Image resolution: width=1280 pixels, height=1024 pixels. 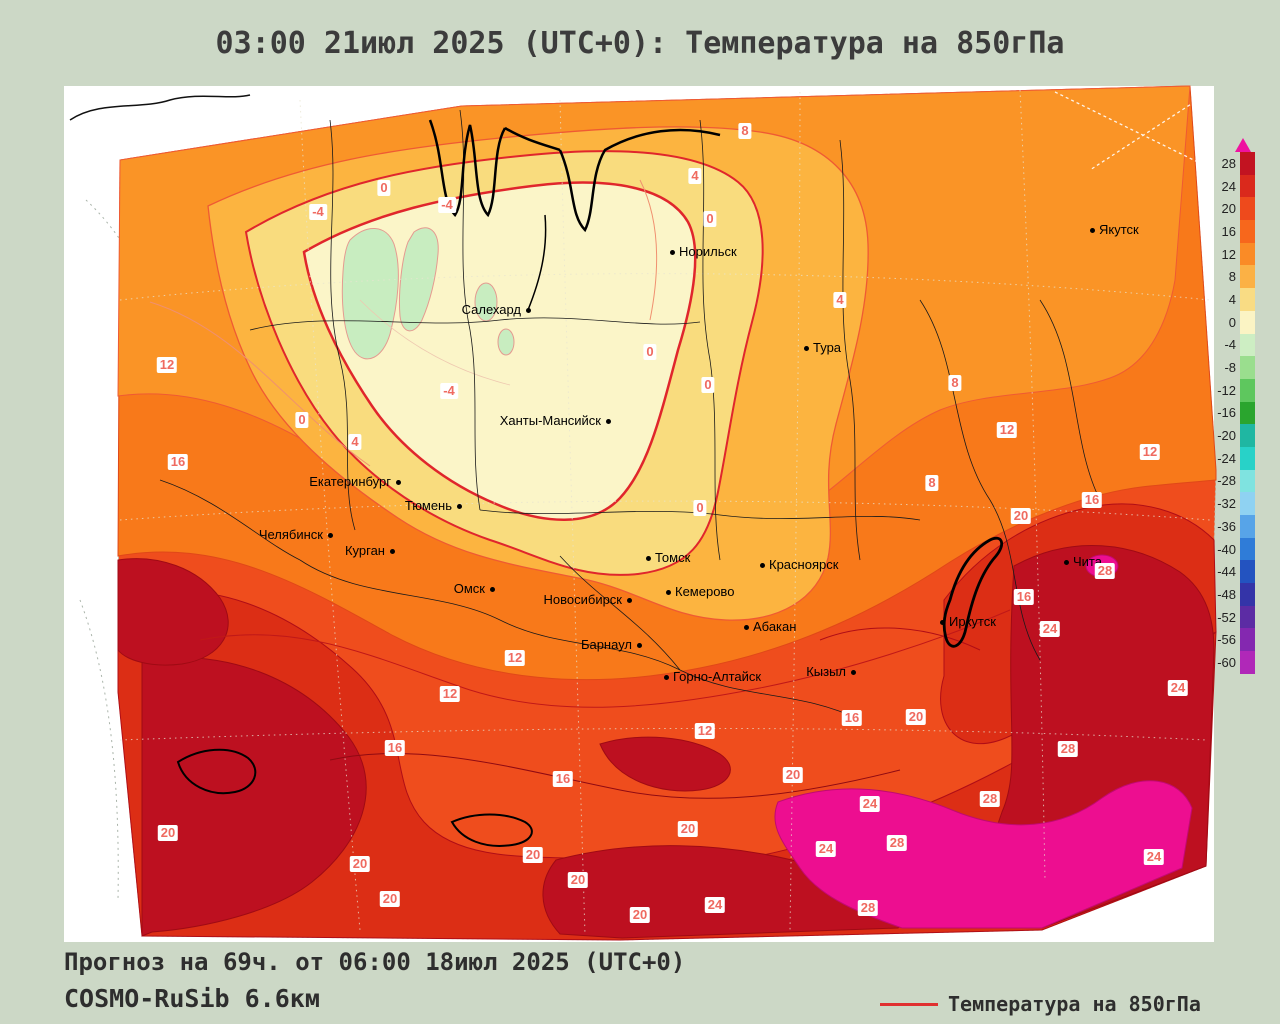 I want to click on colorbar-row: -60, so click(x=1232, y=662).